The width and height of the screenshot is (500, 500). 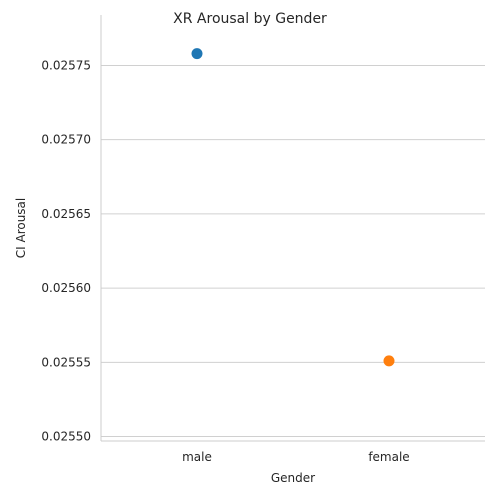 I want to click on y-tick-label: 0.02570, so click(x=66, y=140).